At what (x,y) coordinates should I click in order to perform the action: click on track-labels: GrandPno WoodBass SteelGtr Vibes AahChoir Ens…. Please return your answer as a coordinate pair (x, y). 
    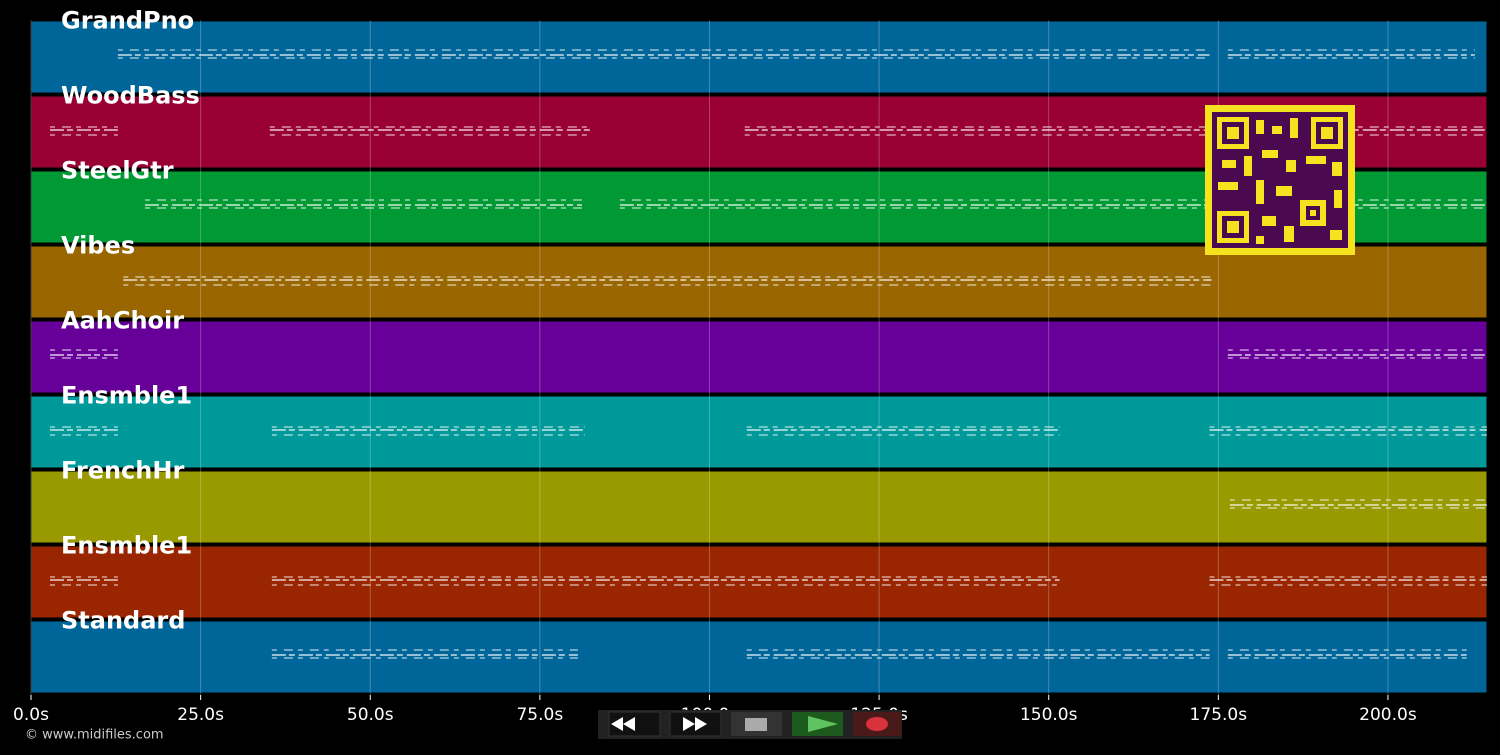
    Looking at the image, I should click on (130, 321).